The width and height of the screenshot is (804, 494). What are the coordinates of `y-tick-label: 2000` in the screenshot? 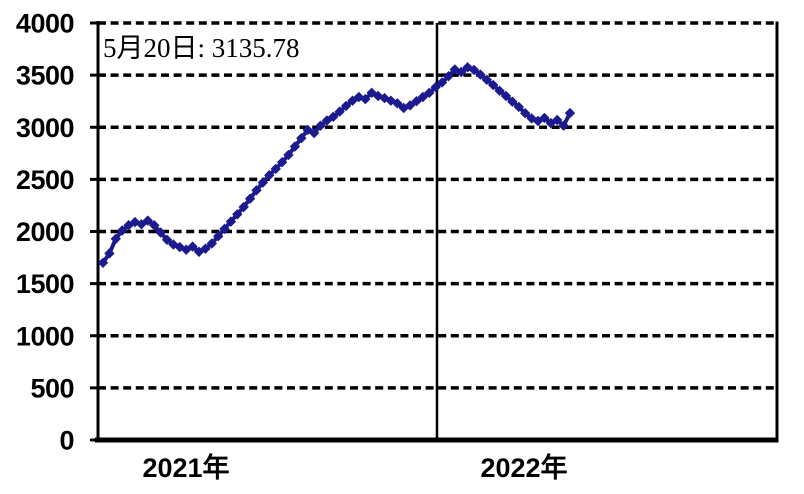 It's located at (45, 232).